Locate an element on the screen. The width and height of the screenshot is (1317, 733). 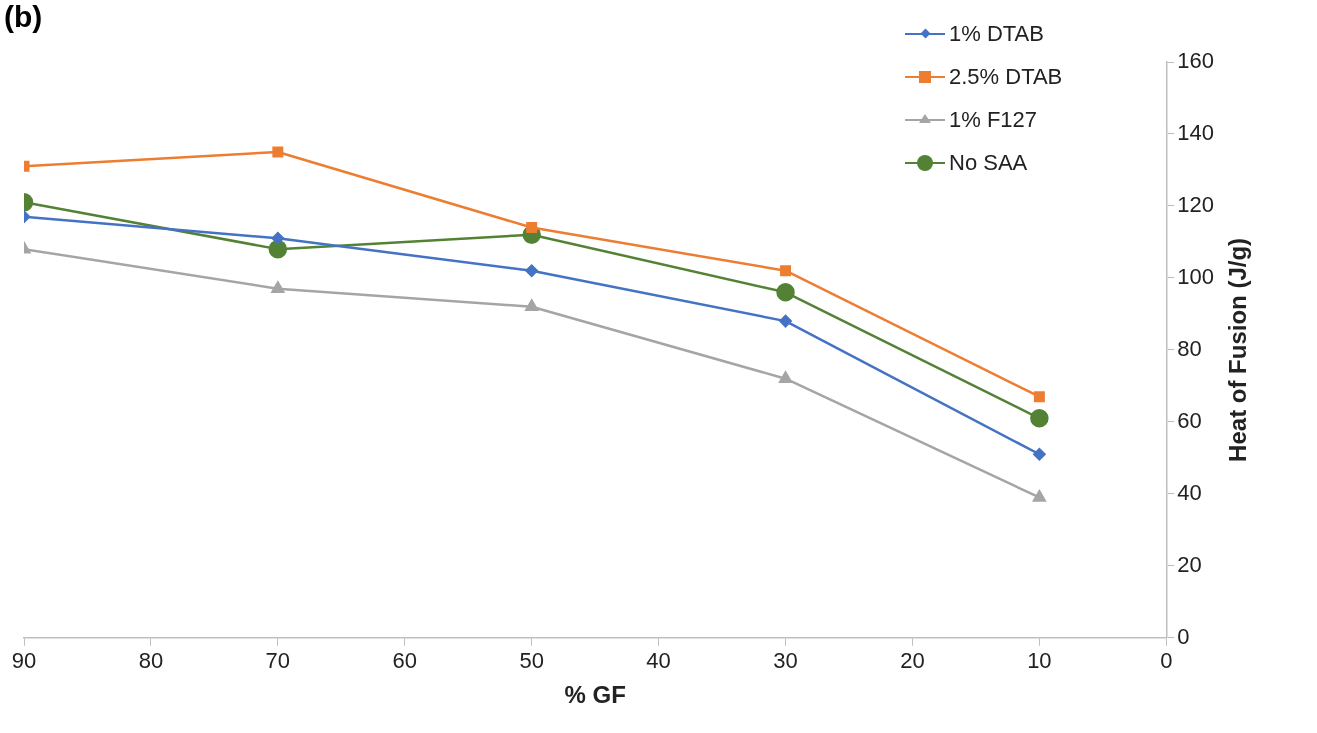
x-tick-label: 40 is located at coordinates (658, 661).